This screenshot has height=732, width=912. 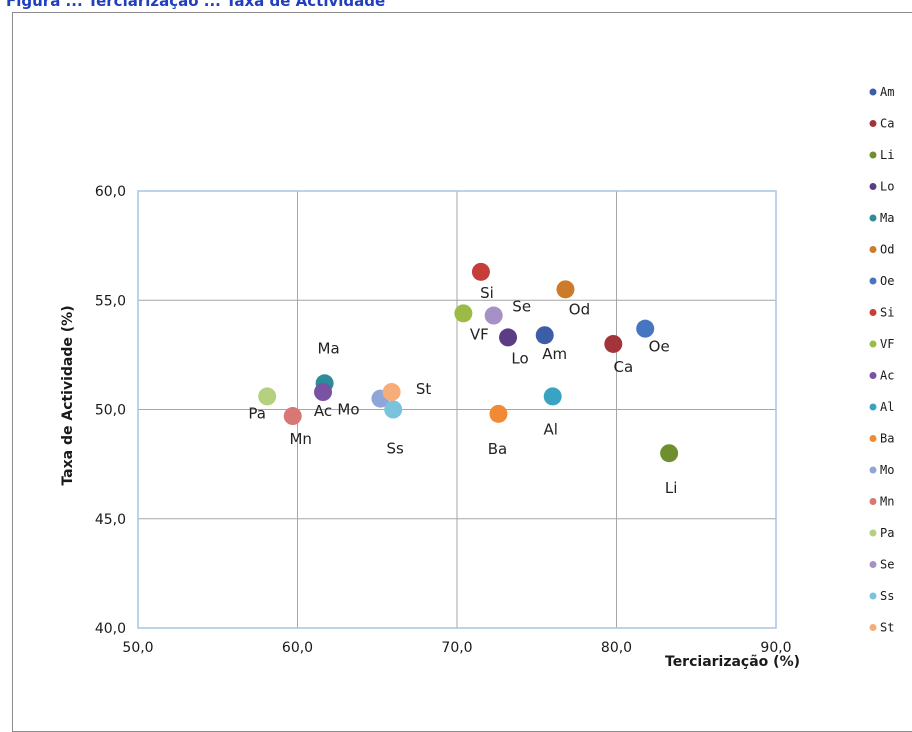 I want to click on point-label-ca: Ca, so click(x=623, y=367).